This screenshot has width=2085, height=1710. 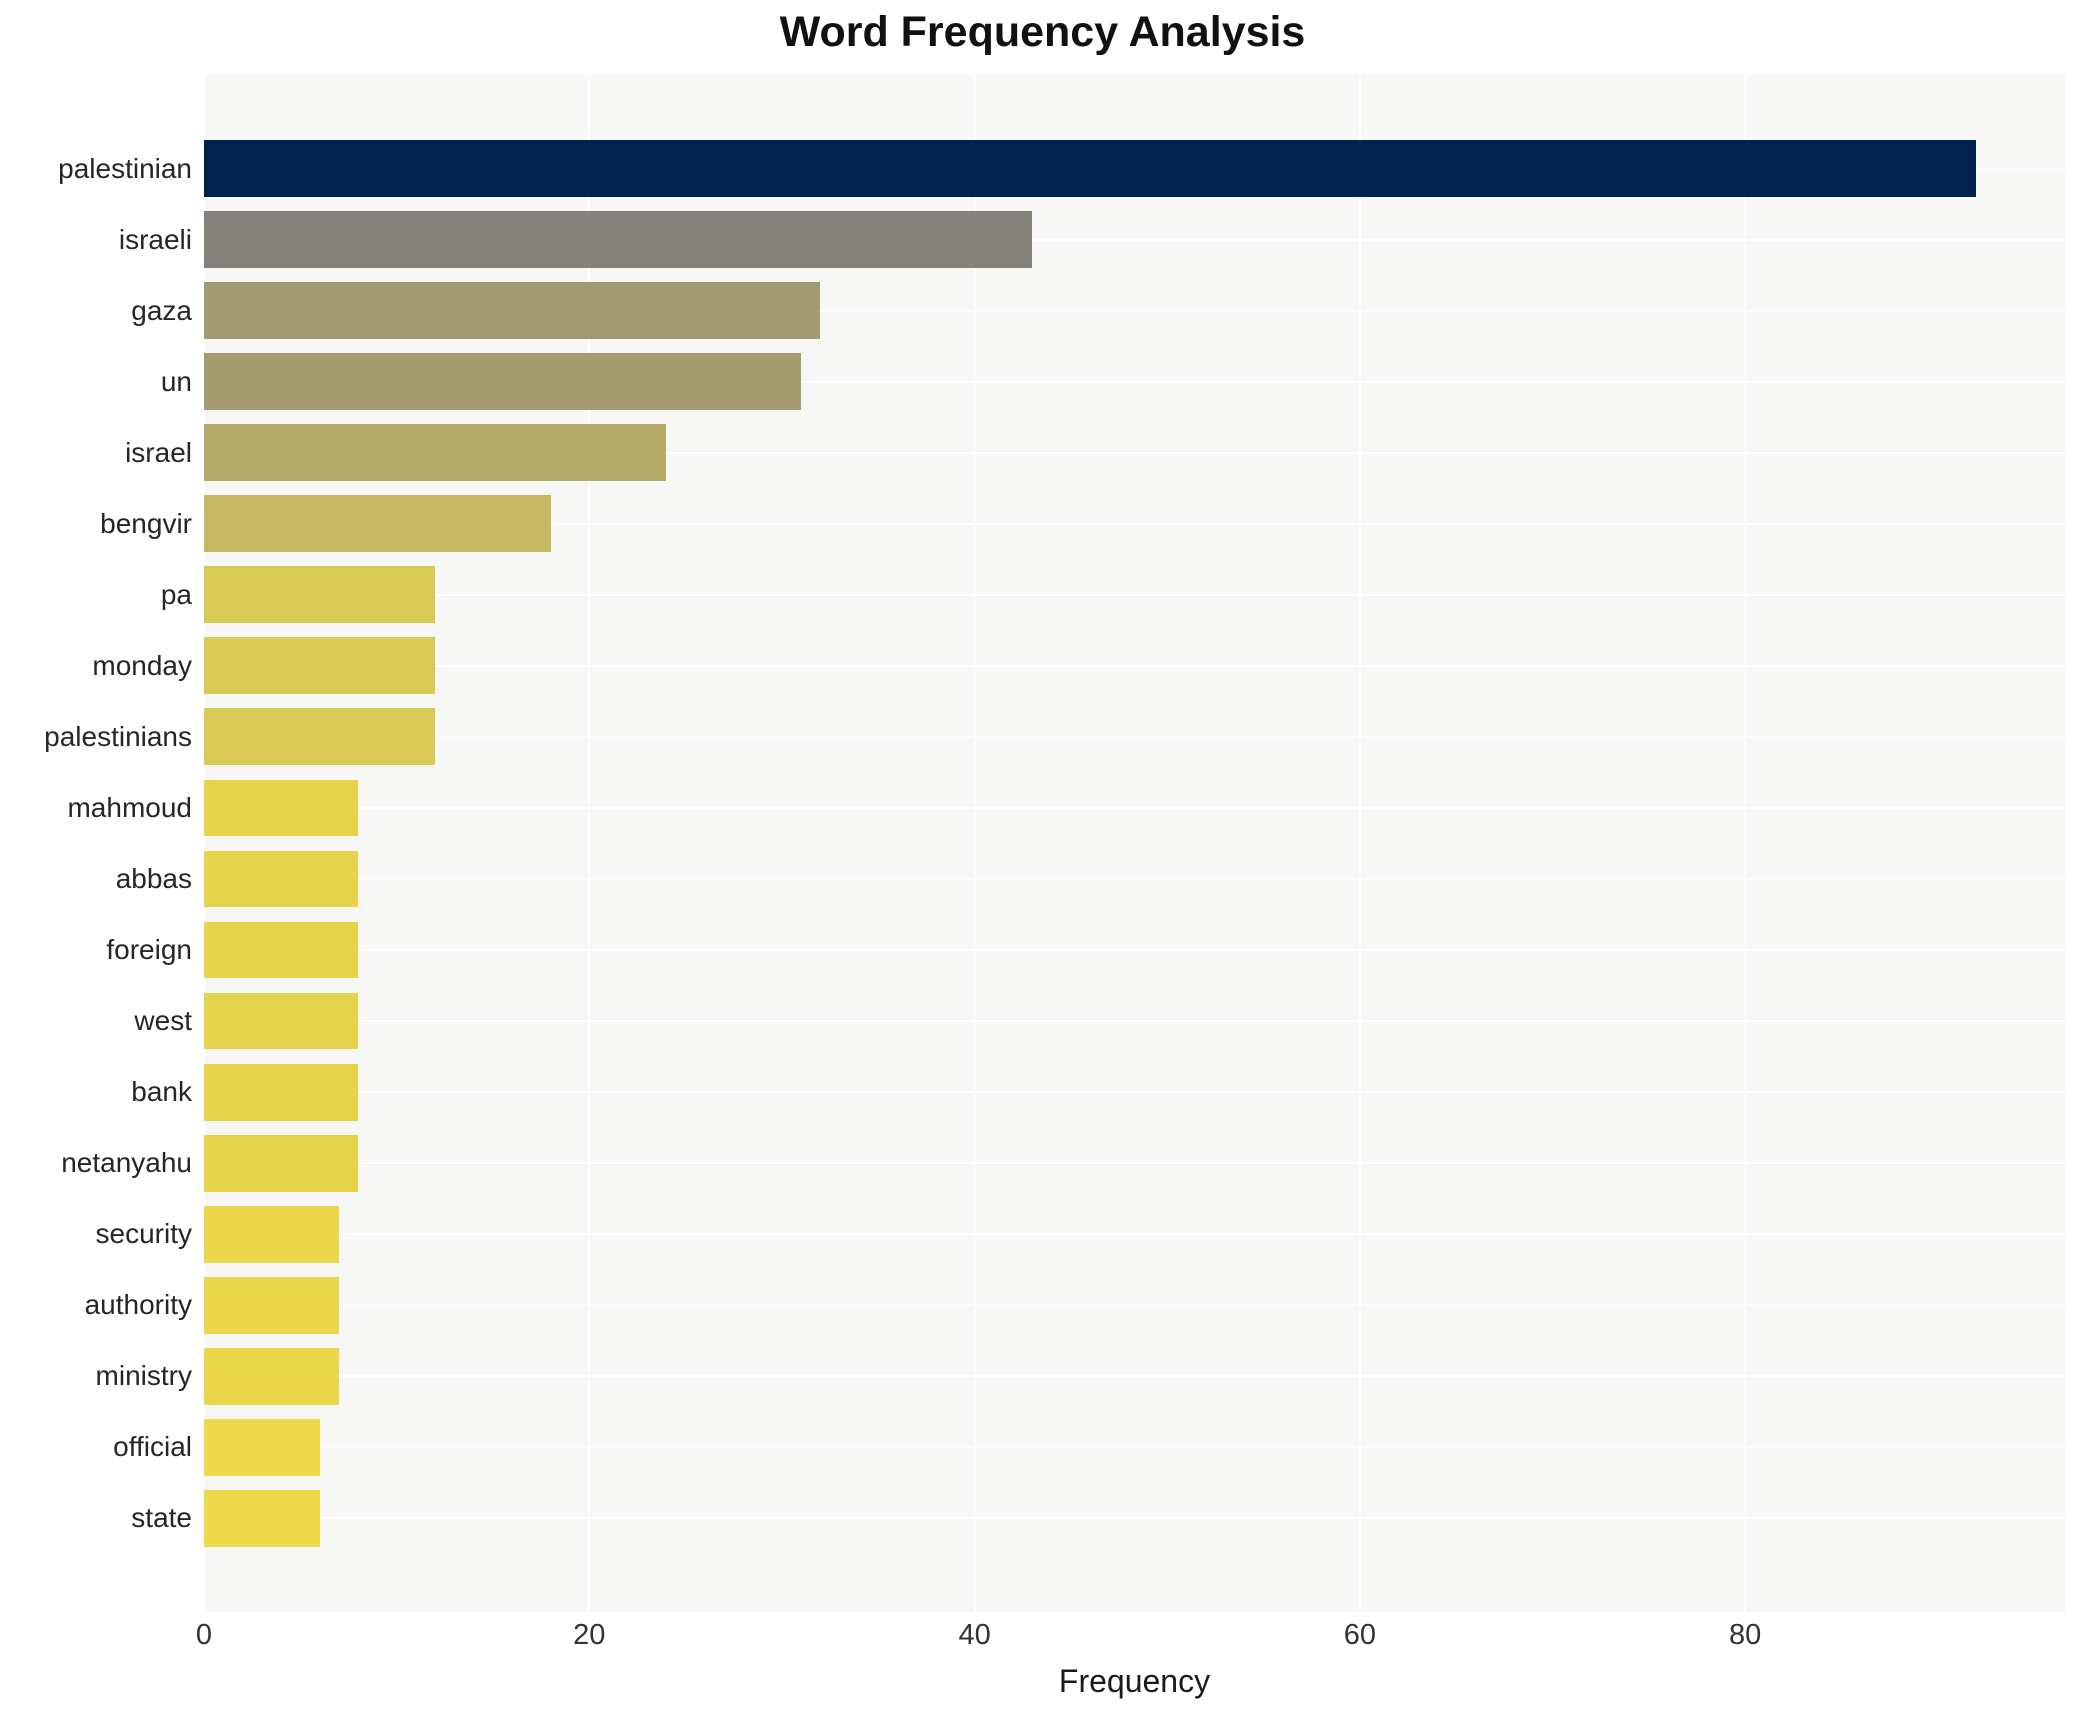 I want to click on x-tick-label: 20, so click(x=589, y=1635).